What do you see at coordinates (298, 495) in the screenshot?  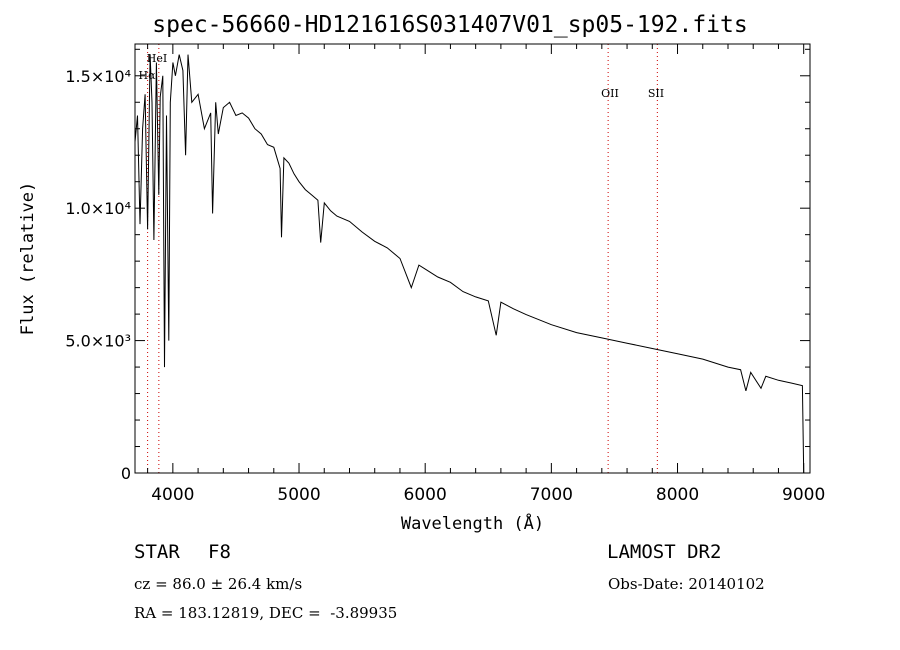 I see `x-tick-label: 5000` at bounding box center [298, 495].